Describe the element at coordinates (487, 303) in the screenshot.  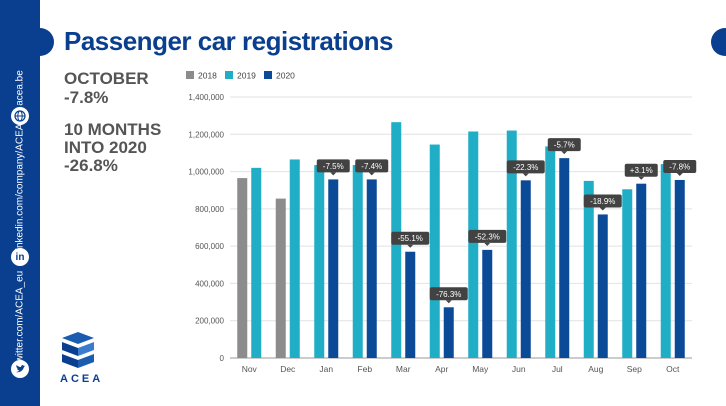
I see `bar-2020-may` at that location.